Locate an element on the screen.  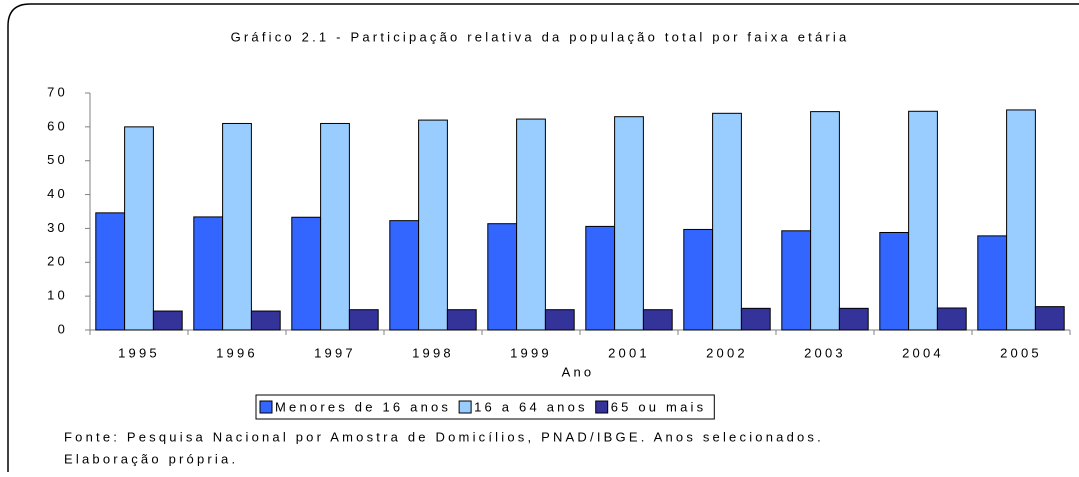
legend is located at coordinates (485, 407).